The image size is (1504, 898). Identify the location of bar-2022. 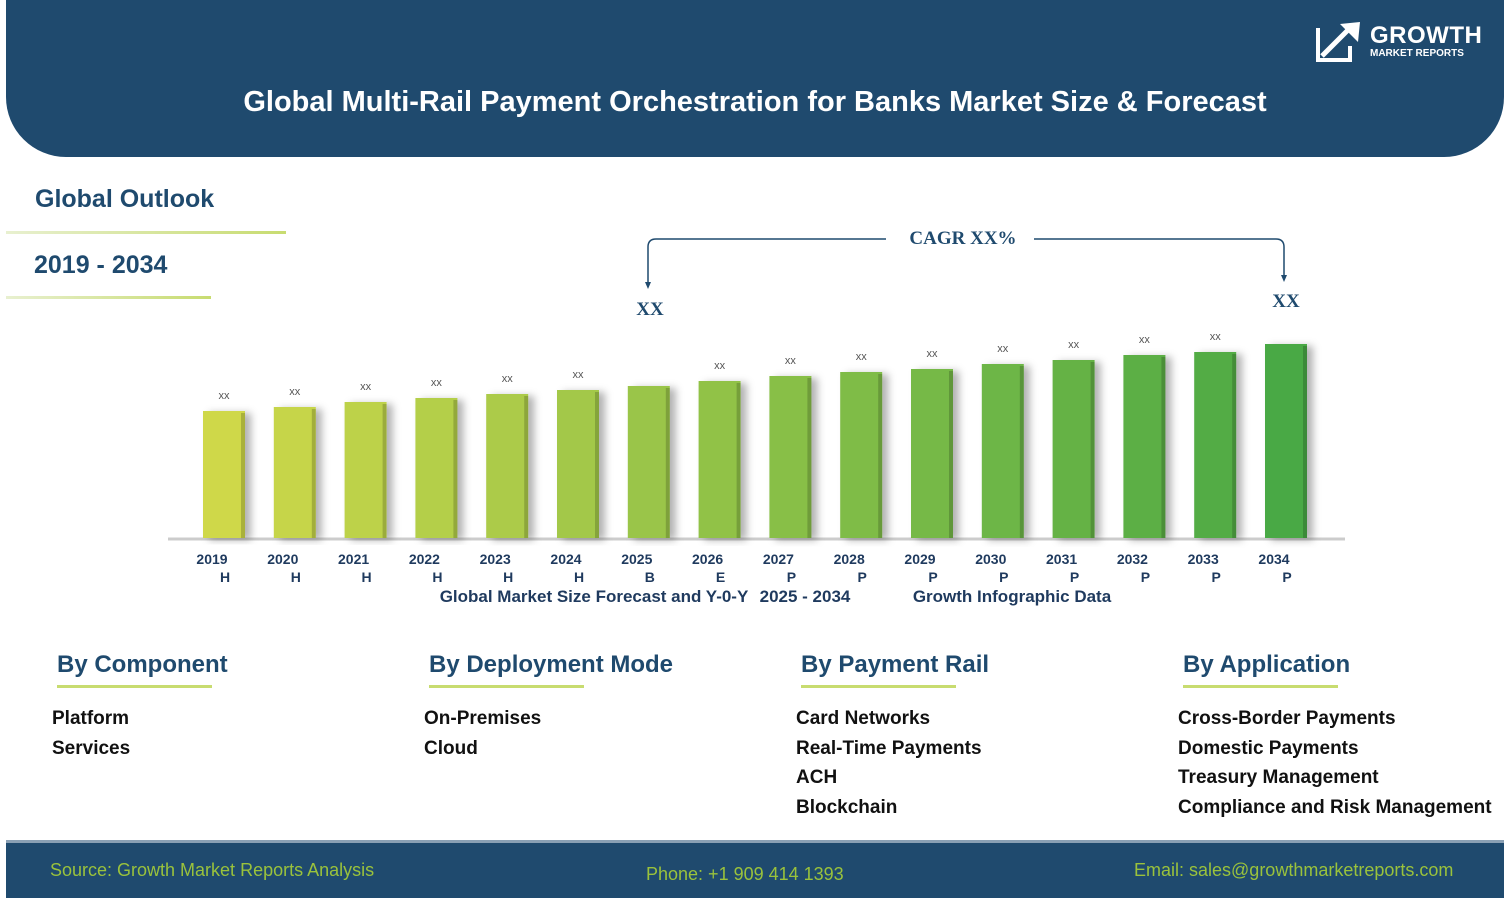
(436, 468).